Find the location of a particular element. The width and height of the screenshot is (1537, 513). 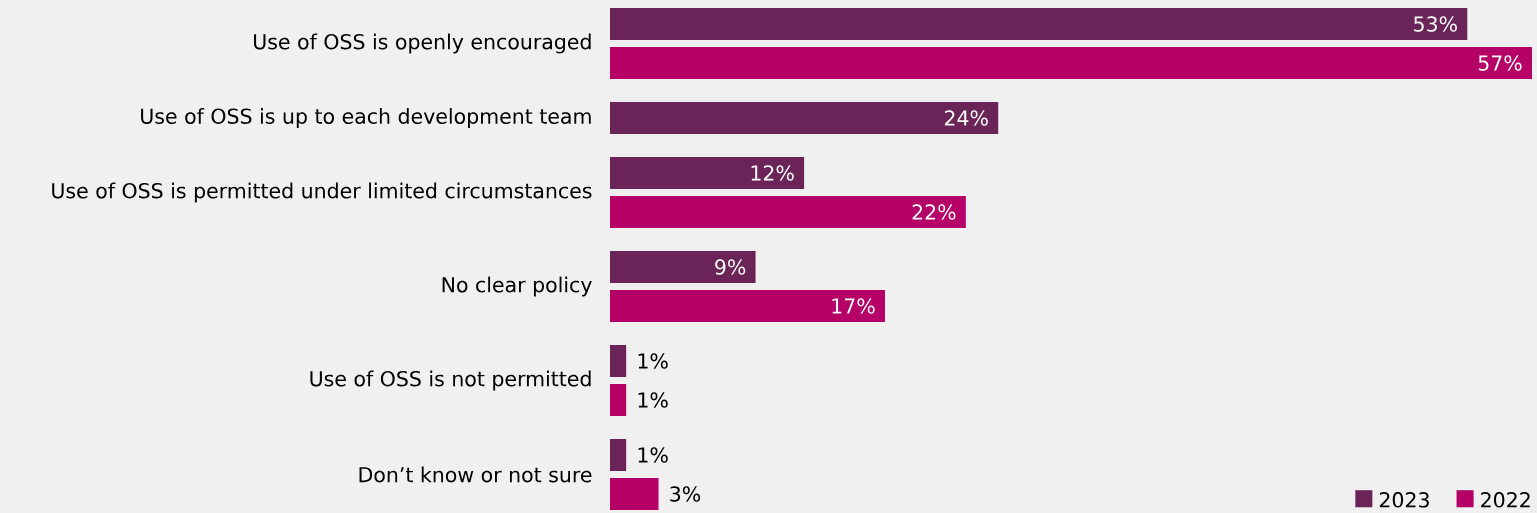

y-tick-label: Don’t know or not sure is located at coordinates (475, 474).